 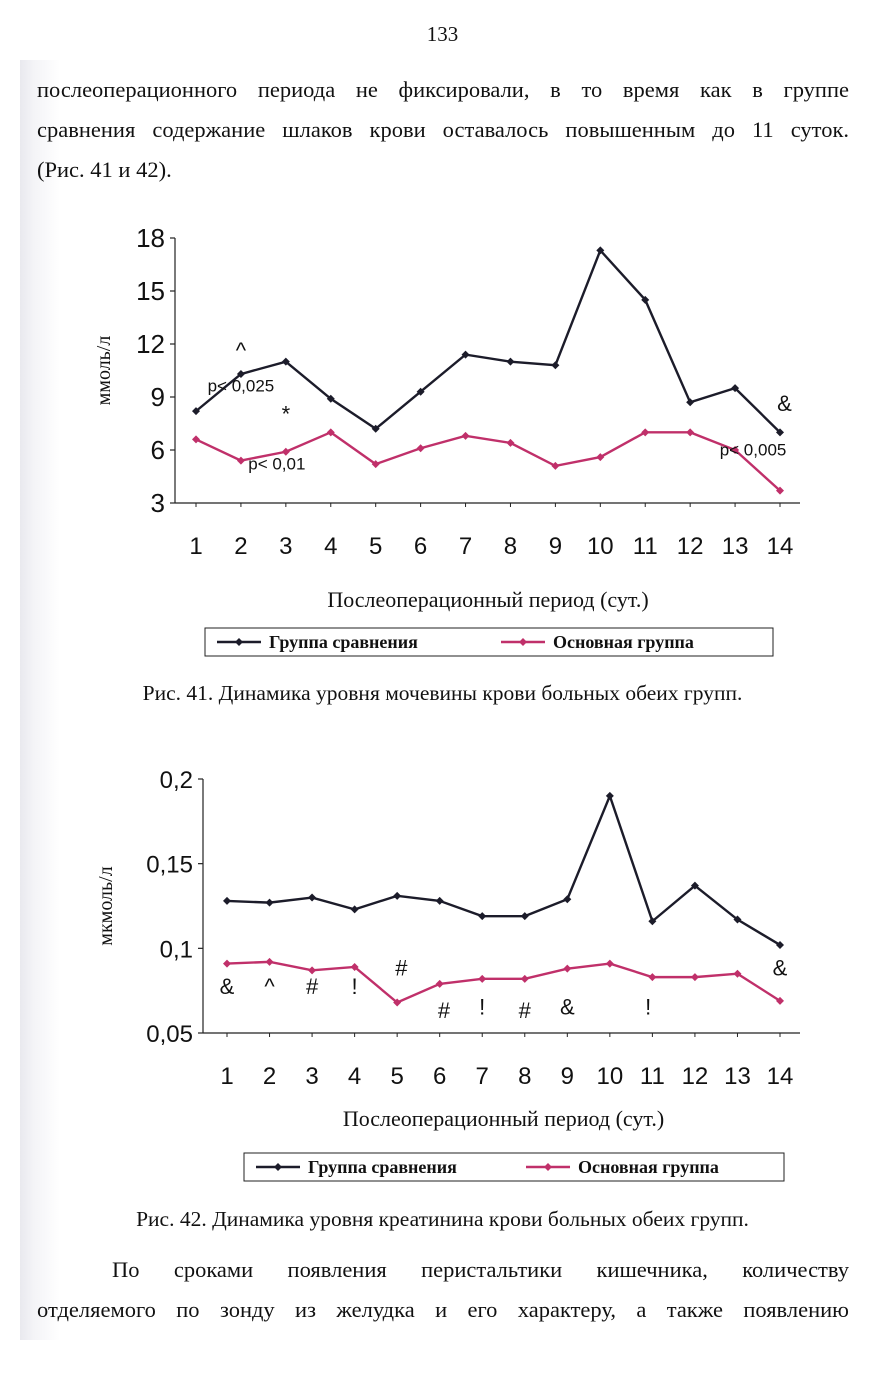 I want to click on y-tick-label: 12, so click(x=150, y=344).